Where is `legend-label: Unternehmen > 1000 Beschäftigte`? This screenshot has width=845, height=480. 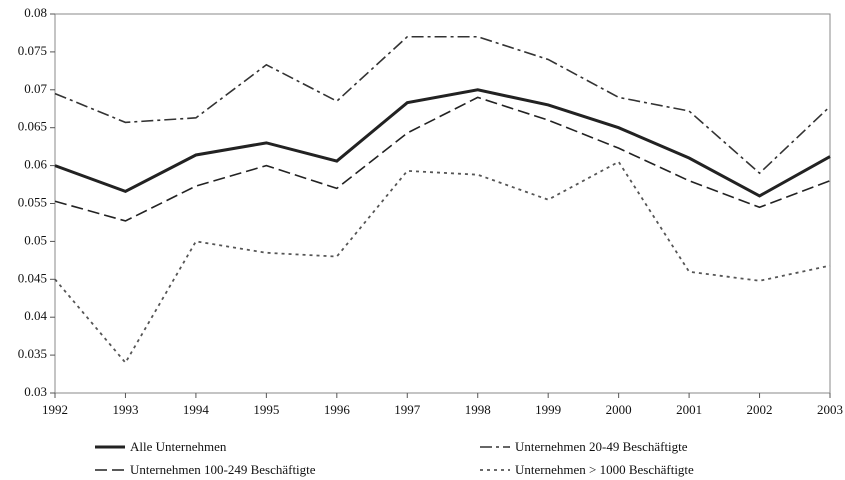 legend-label: Unternehmen > 1000 Beschäftigte is located at coordinates (604, 469).